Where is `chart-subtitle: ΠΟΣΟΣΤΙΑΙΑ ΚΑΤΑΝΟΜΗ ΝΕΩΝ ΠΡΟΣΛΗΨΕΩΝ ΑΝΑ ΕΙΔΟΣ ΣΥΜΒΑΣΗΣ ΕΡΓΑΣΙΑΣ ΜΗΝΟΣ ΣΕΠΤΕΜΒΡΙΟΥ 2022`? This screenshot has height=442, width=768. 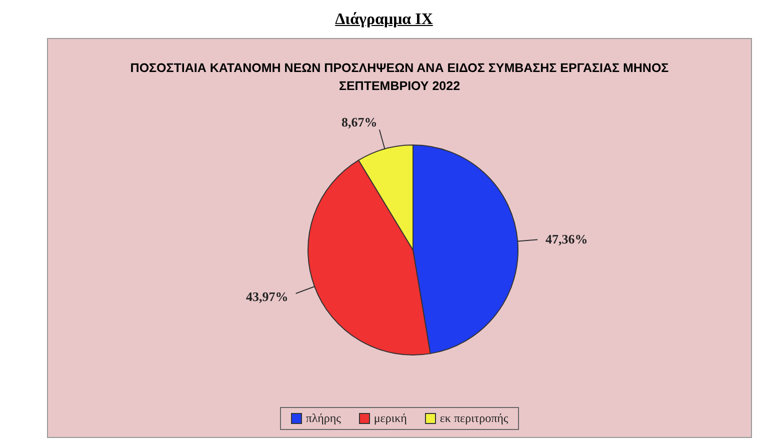
chart-subtitle: ΠΟΣΟΣΤΙΑΙΑ ΚΑΤΑΝΟΜΗ ΝΕΩΝ ΠΡΟΣΛΗΨΕΩΝ ΑΝΑ ΕΙΔΟΣ ΣΥΜΒΑΣΗΣ ΕΡΓΑΣΙΑΣ ΜΗΝΟΣ ΣΕΠΤΕΜΒΡΙΟΥ 2022 is located at coordinates (399, 77).